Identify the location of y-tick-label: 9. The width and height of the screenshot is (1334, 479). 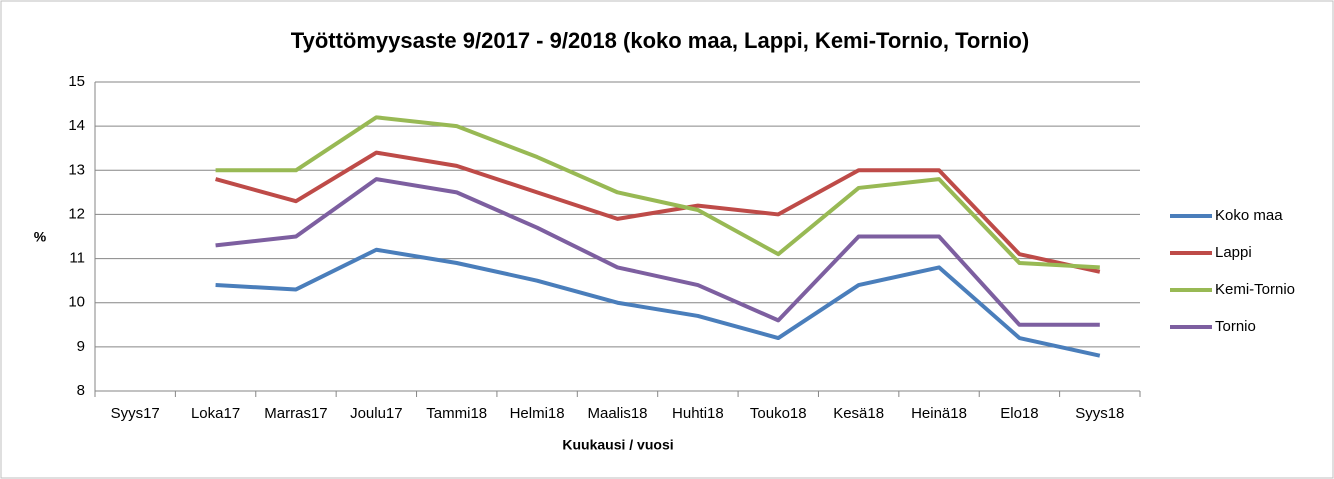
(81, 346).